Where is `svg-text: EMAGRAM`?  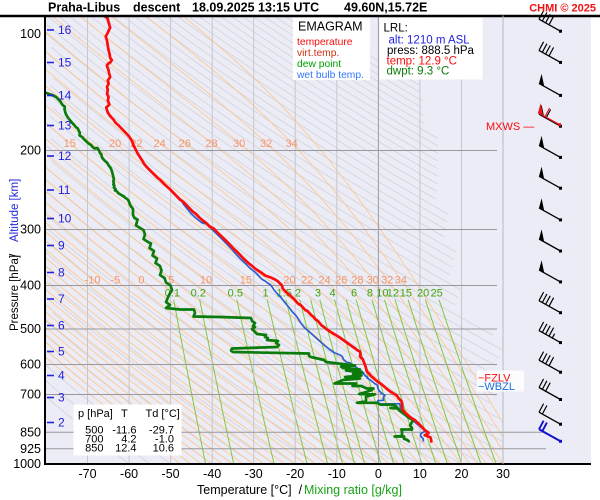 svg-text: EMAGRAM is located at coordinates (330, 27).